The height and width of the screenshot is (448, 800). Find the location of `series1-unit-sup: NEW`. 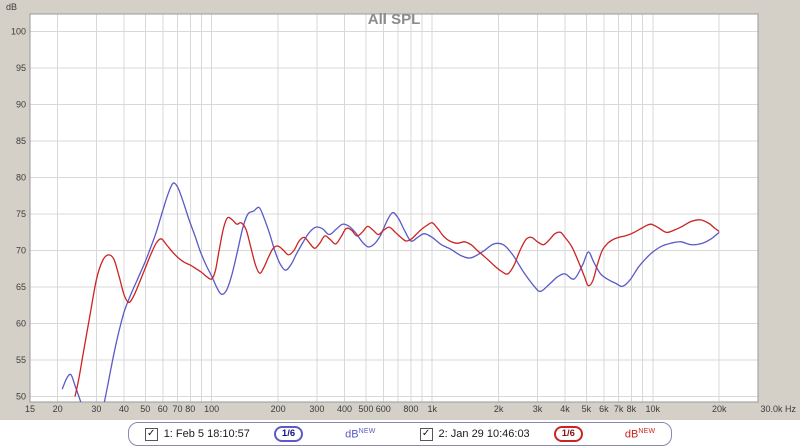

series1-unit-sup: NEW is located at coordinates (367, 431).